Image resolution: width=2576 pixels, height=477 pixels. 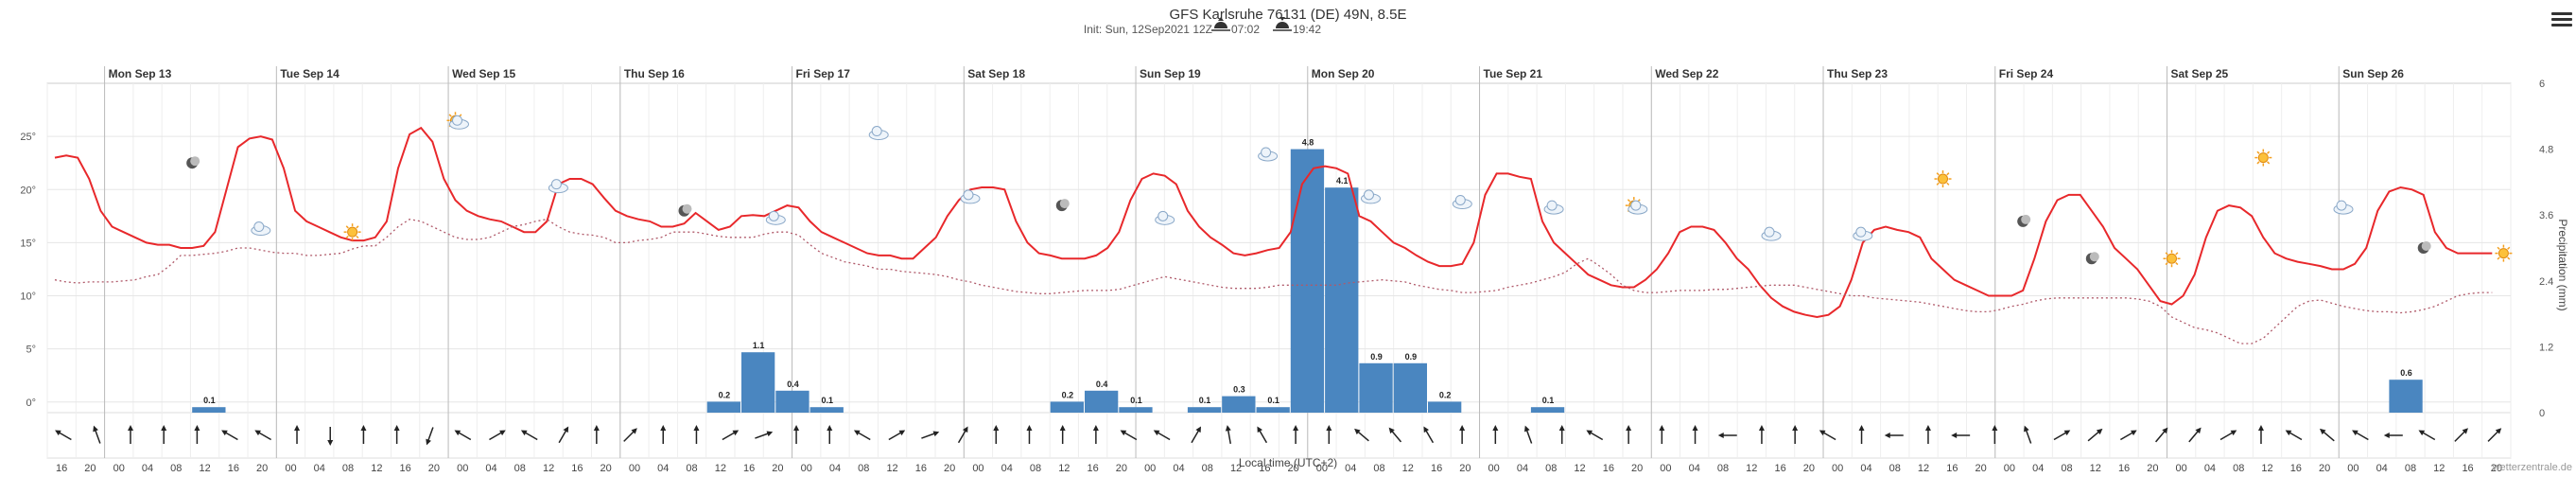 I want to click on precip-label: 0.1, so click(x=1548, y=400).